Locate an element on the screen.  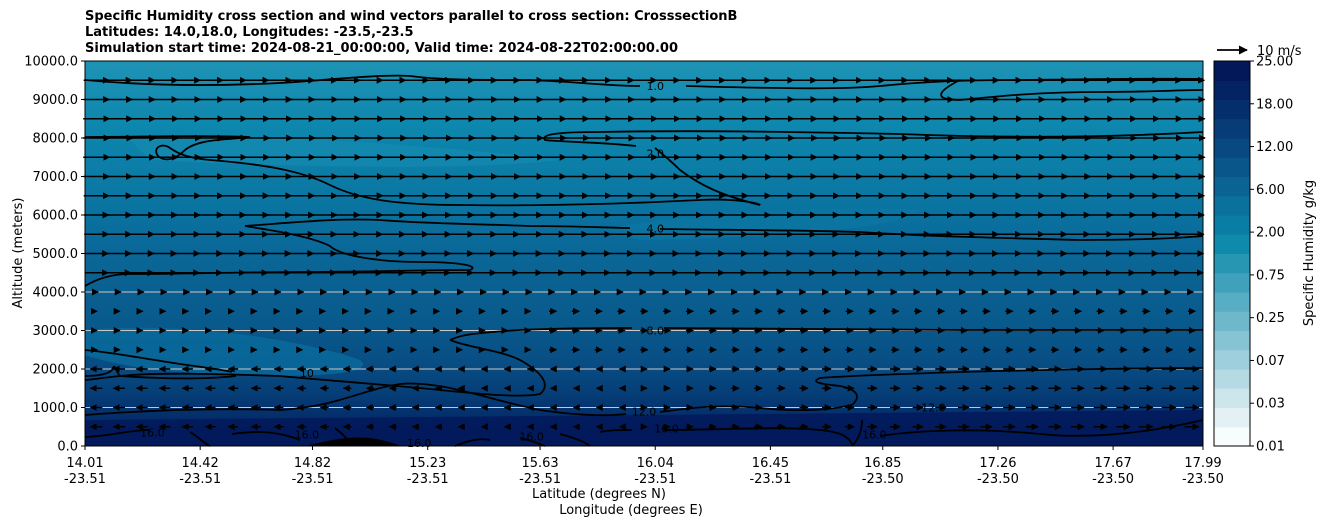
x-tick-label-lat: 17.26 is located at coordinates (997, 463).